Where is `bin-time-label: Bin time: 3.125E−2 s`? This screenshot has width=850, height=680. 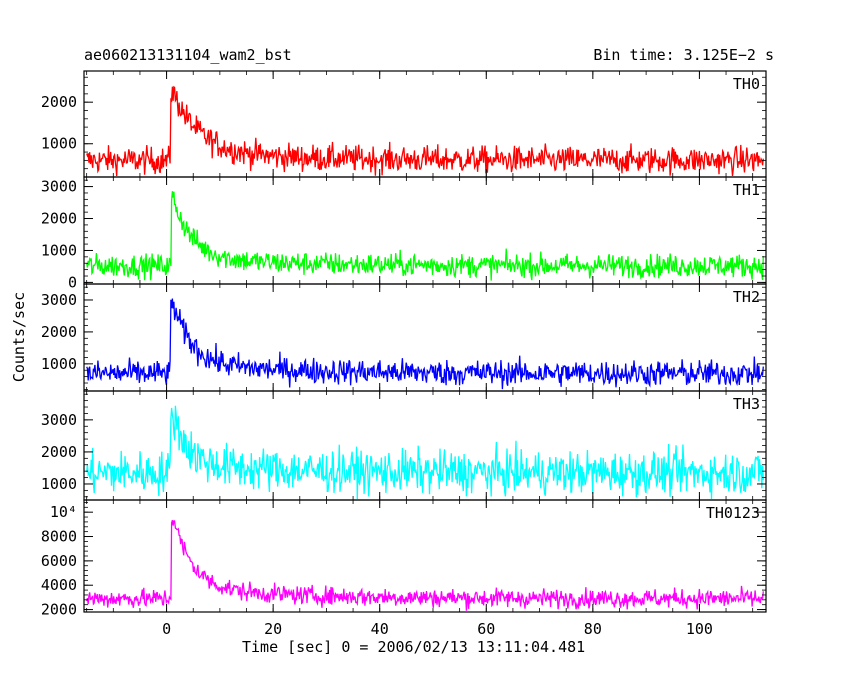 bin-time-label: Bin time: 3.125E−2 s is located at coordinates (683, 55).